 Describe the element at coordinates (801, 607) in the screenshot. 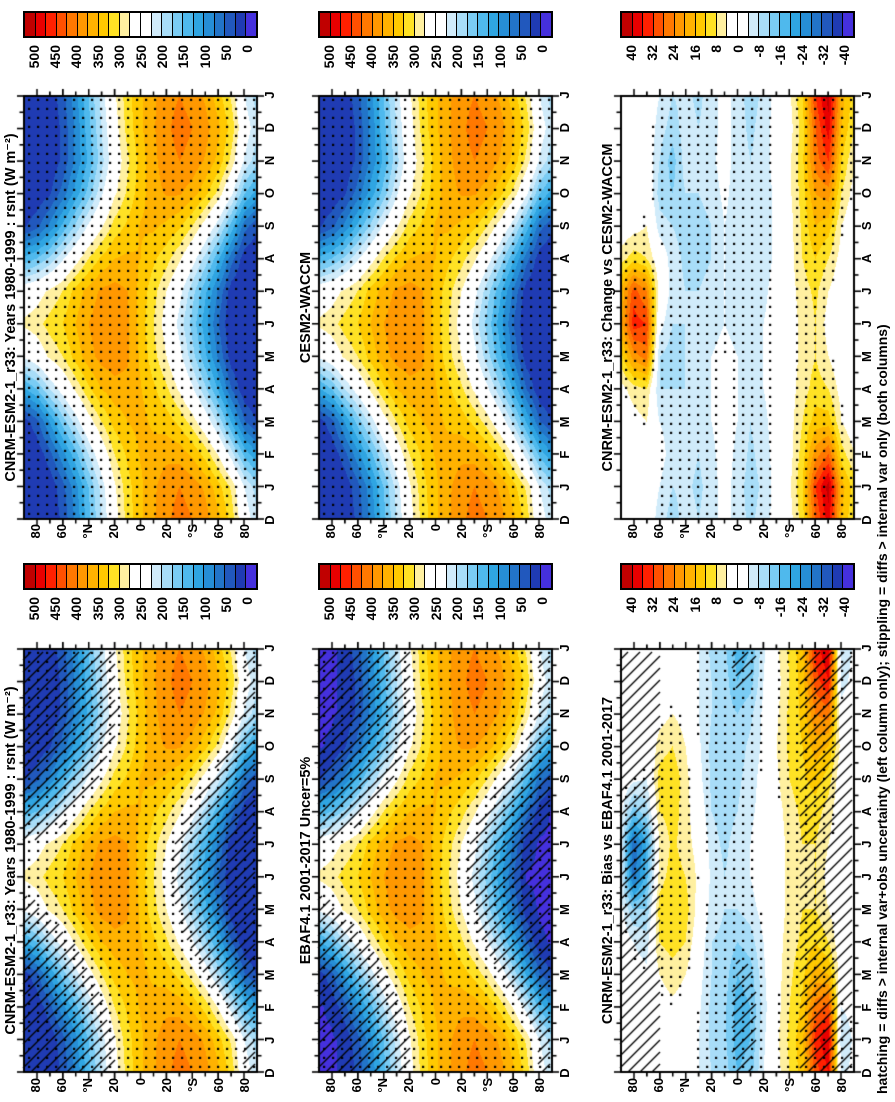

I see `colorbar-label: -24` at that location.